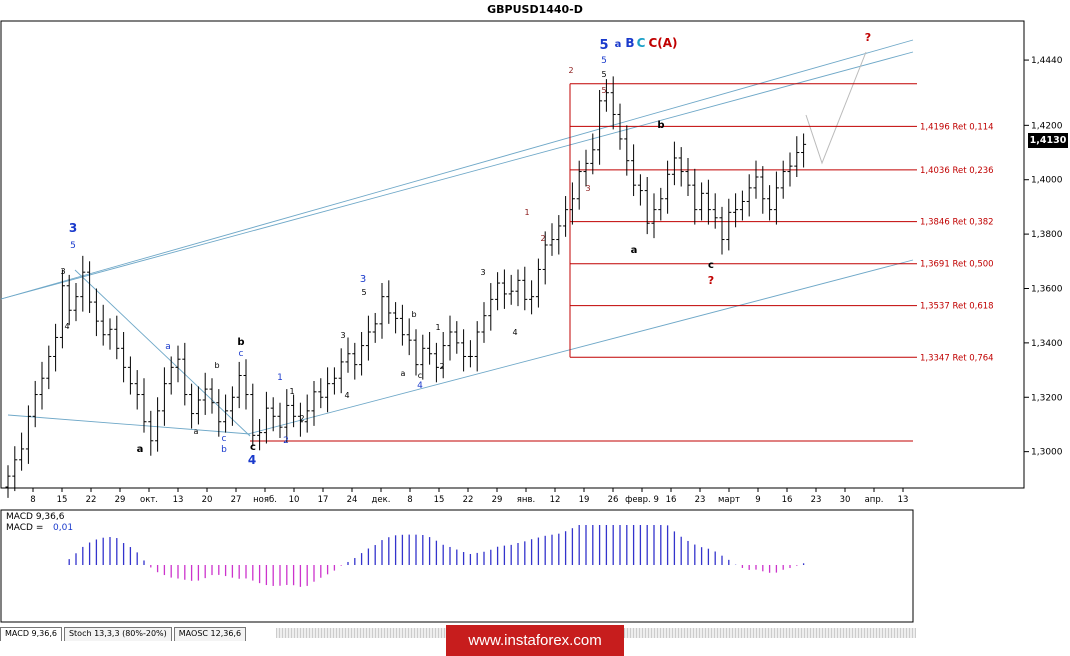  Describe the element at coordinates (729, 500) in the screenshot. I see `date-tick-label: март` at that location.